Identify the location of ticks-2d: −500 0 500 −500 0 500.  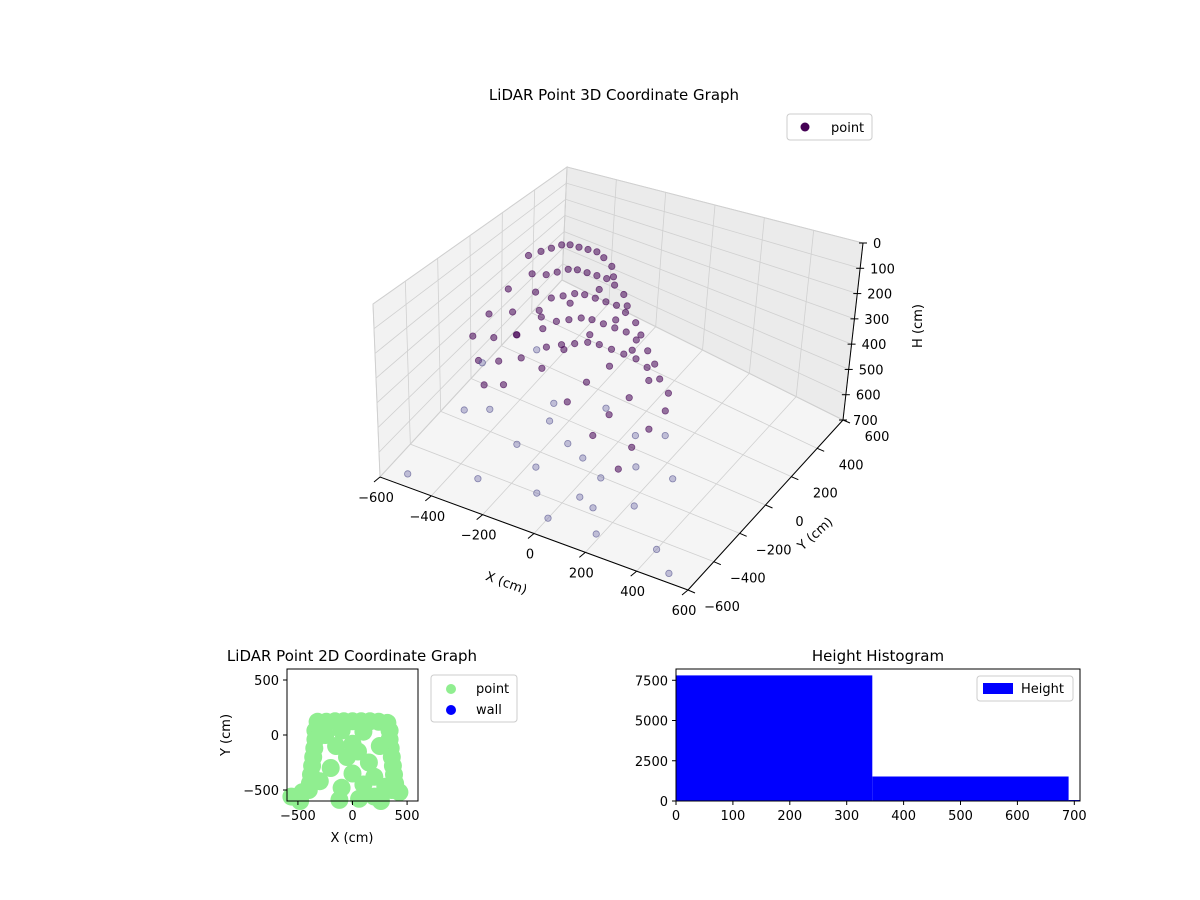
(331, 749).